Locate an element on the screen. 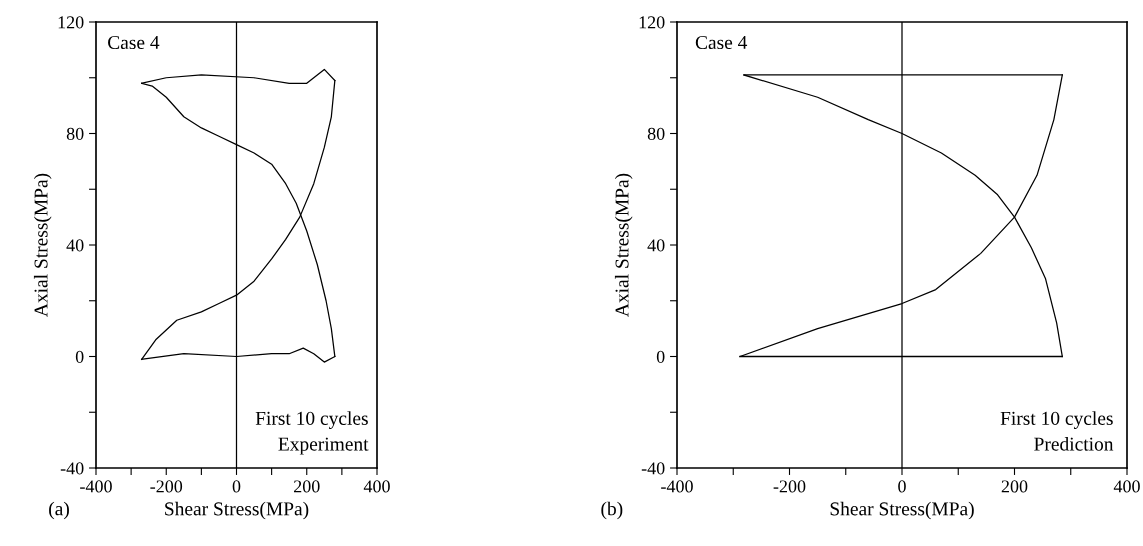 Image resolution: width=1143 pixels, height=546 pixels. annotation: First 10 cycles Experiment is located at coordinates (312, 433).